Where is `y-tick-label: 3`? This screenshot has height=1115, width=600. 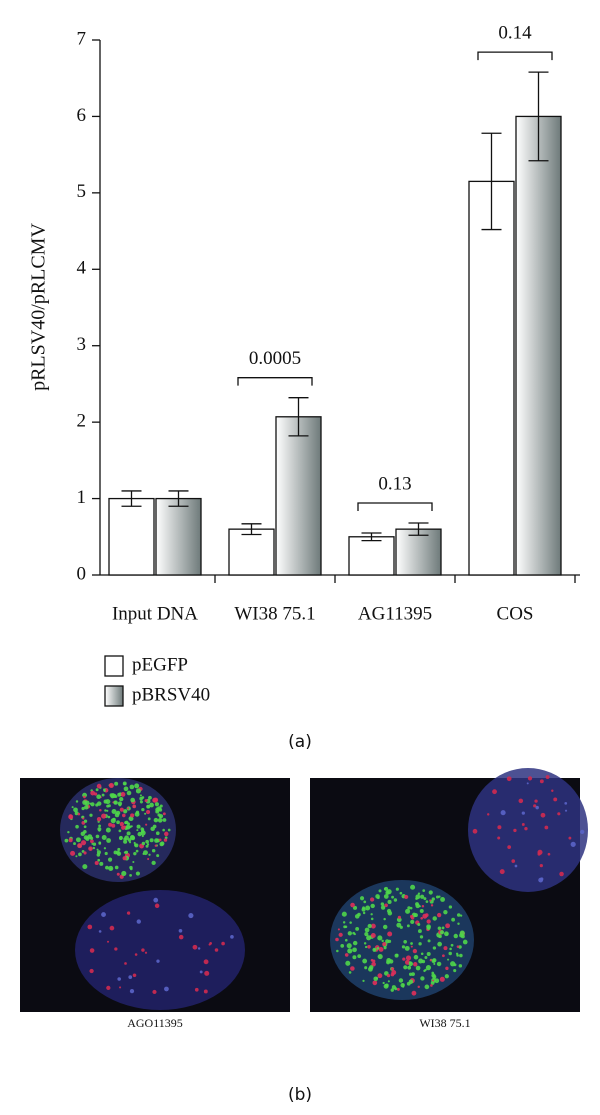 y-tick-label: 3 is located at coordinates (82, 344).